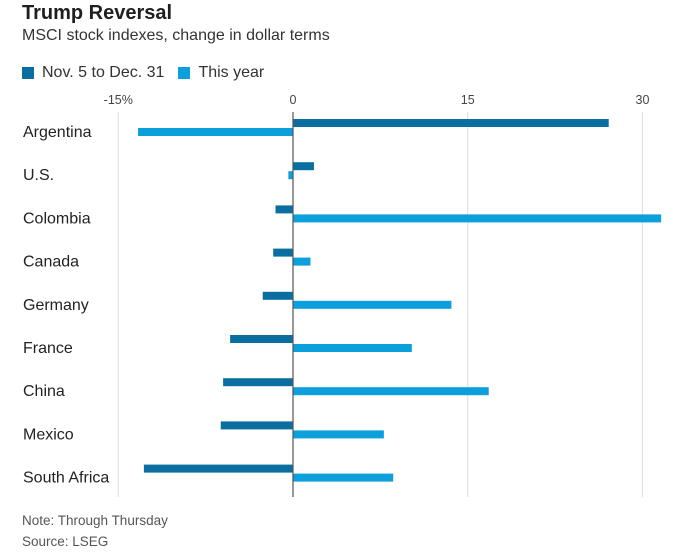 This screenshot has width=673, height=555. I want to click on legend-label-series-2: This year, so click(231, 72).